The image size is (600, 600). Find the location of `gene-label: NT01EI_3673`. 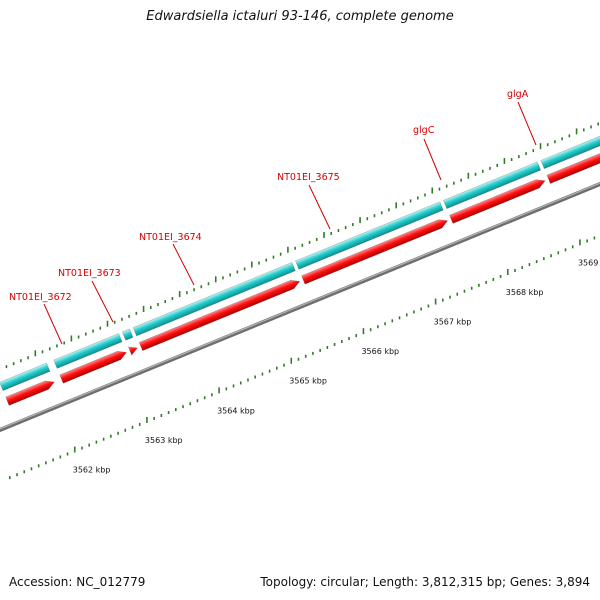

gene-label: NT01EI_3673 is located at coordinates (89, 273).